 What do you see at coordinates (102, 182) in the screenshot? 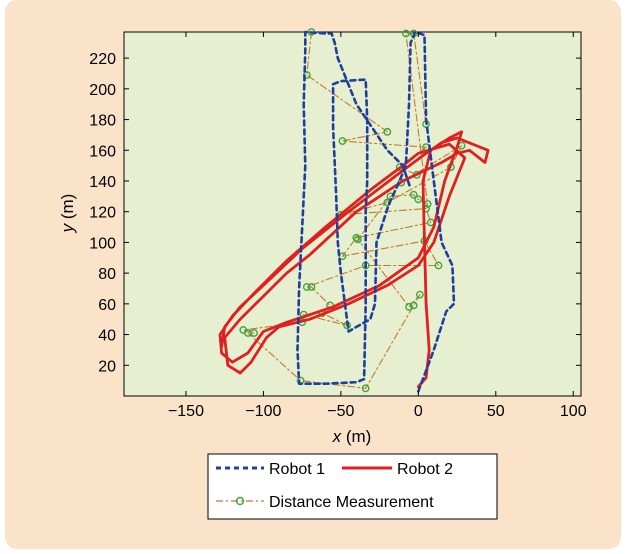
I see `y-tick-label: 140` at bounding box center [102, 182].